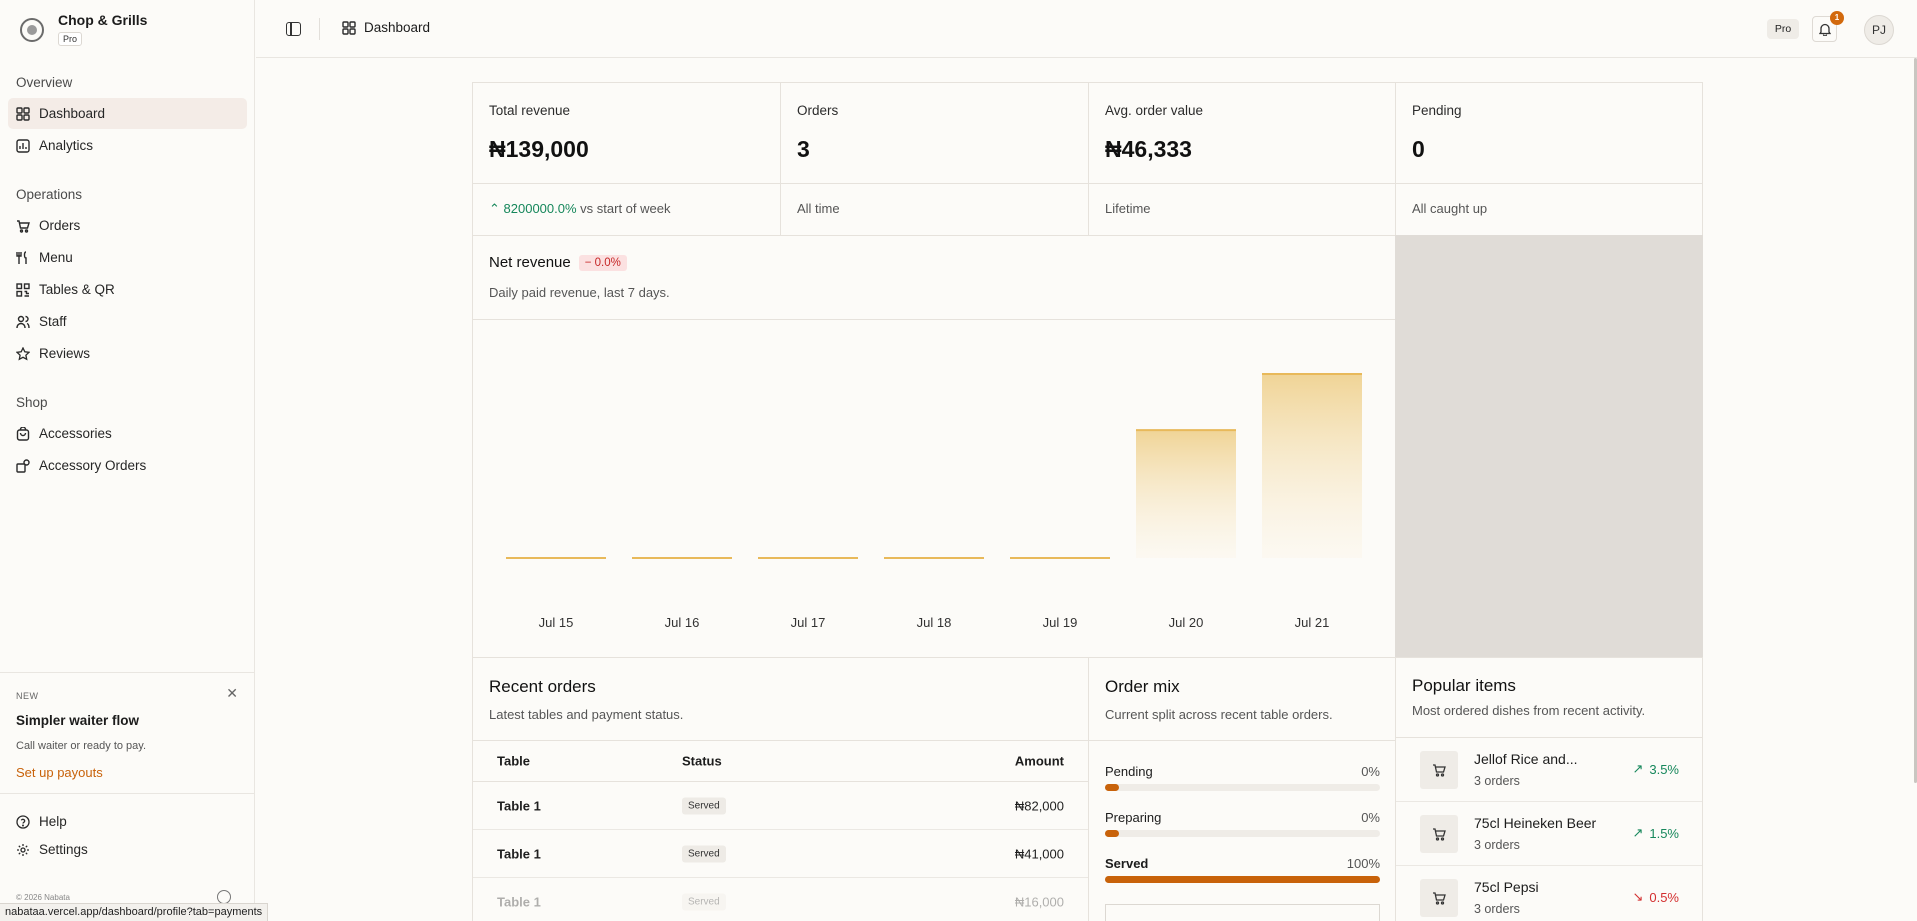 The width and height of the screenshot is (1917, 921). I want to click on recent-orders-subtitle: Latest tables and payment status., so click(586, 714).